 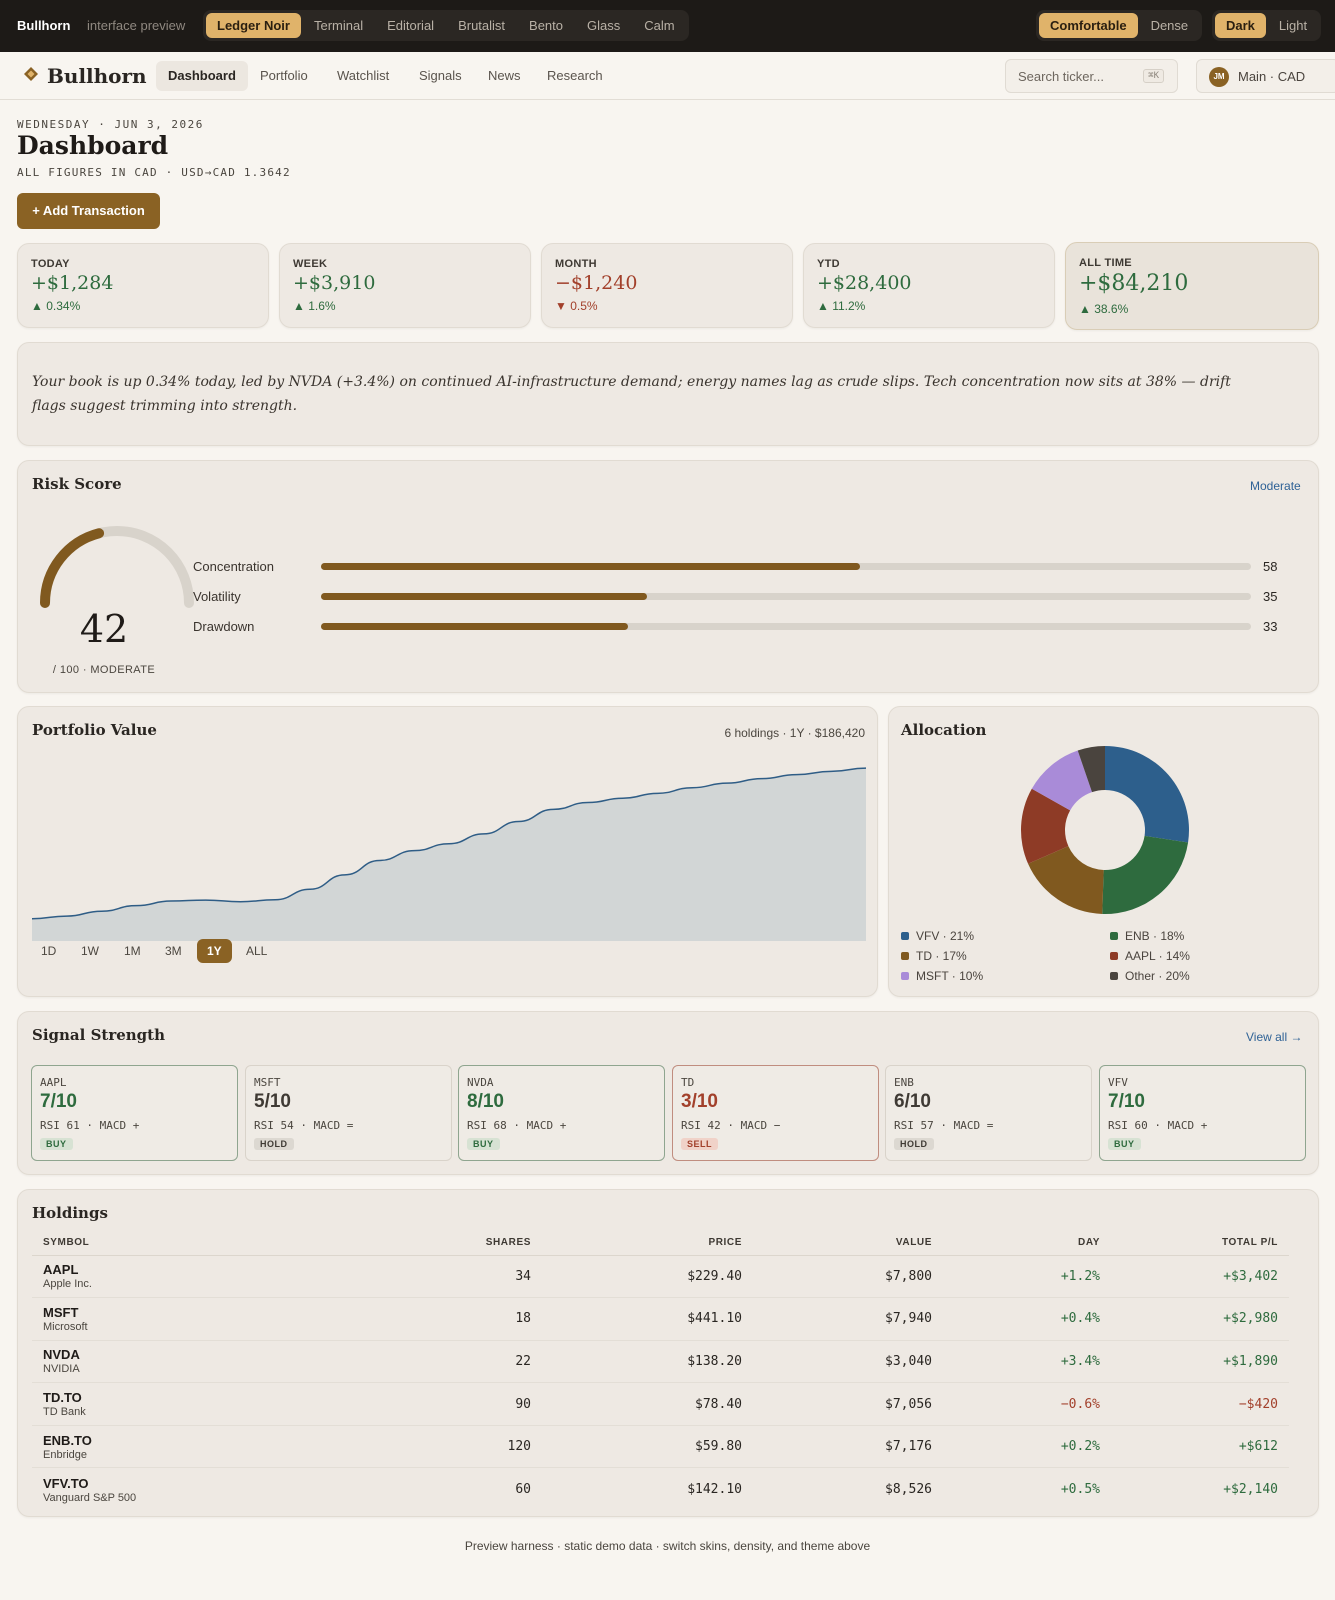 I want to click on signal-card-nvda: NVDA 8/10 RSI 68 · MACD + BUY, so click(x=561, y=1113).